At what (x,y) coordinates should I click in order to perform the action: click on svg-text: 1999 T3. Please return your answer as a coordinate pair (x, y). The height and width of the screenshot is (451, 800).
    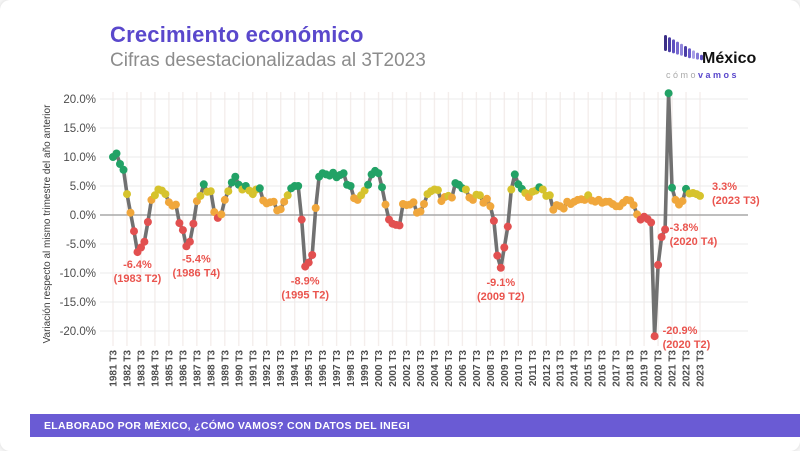
    Looking at the image, I should click on (365, 368).